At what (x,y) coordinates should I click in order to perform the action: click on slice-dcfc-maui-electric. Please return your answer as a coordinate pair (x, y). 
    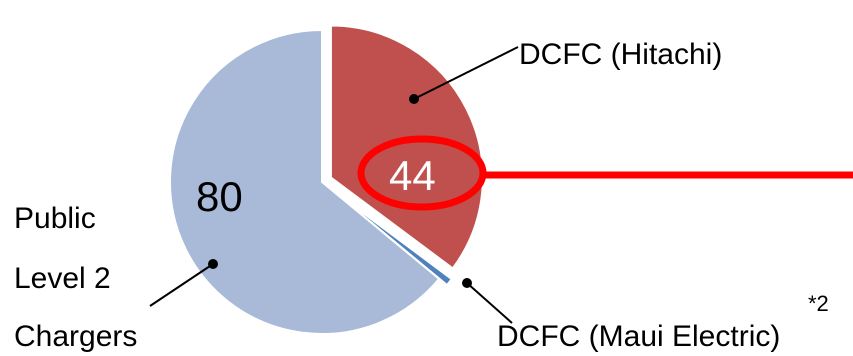
    Looking at the image, I should click on (391, 237).